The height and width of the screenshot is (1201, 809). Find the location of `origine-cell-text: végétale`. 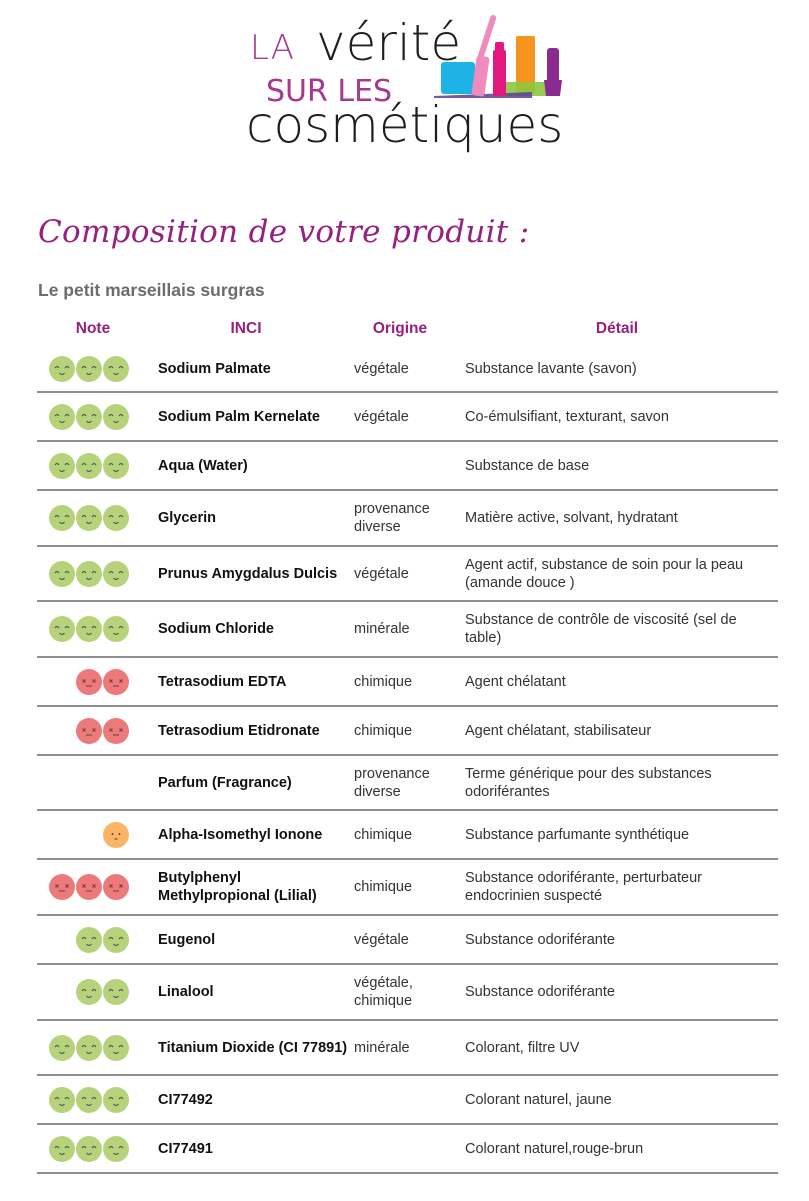

origine-cell-text: végétale is located at coordinates (381, 416).